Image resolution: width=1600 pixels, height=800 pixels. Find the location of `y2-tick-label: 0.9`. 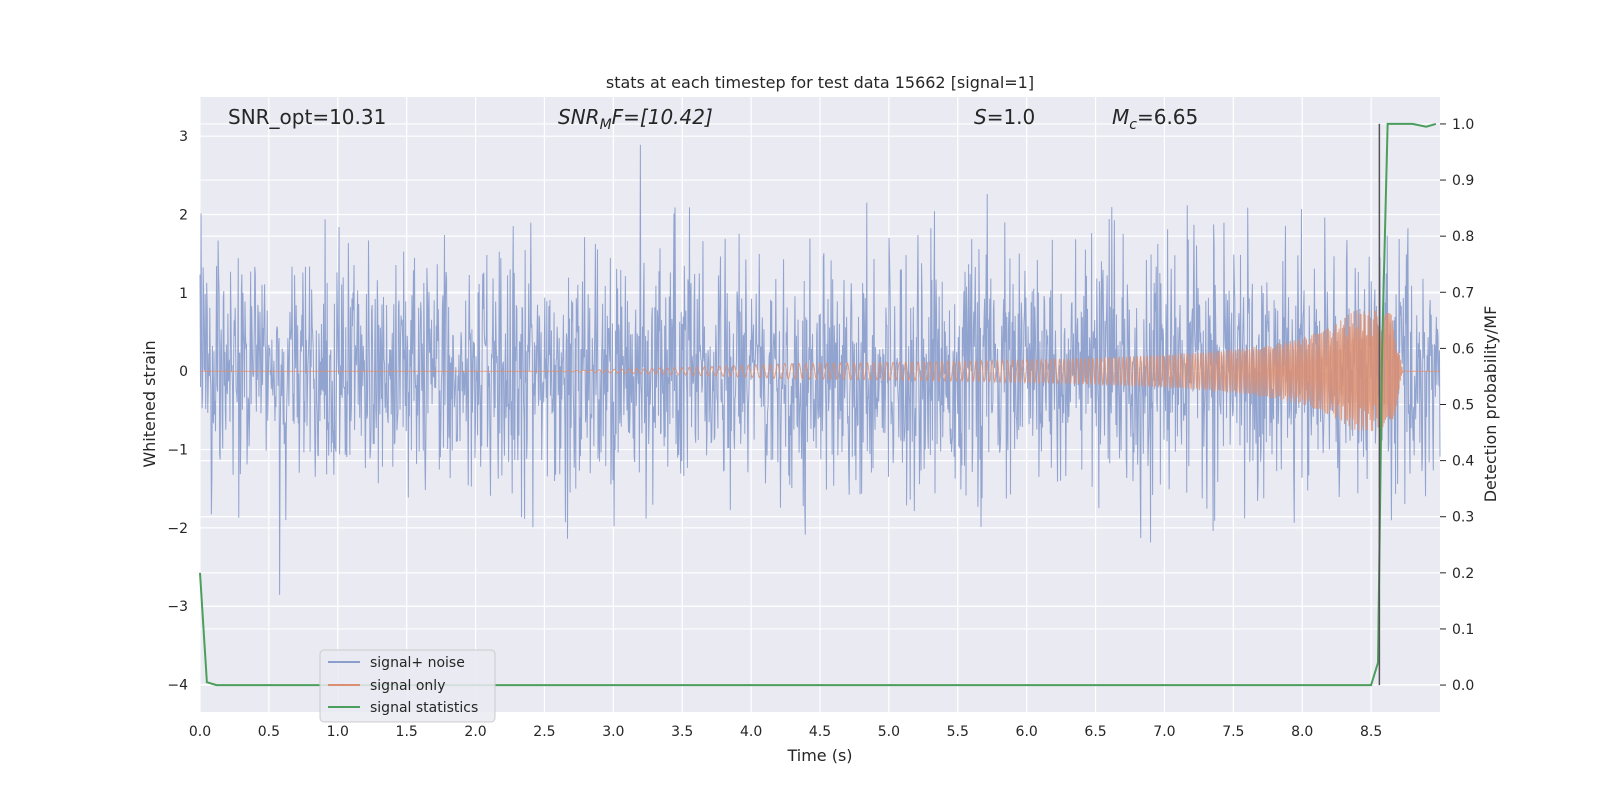

y2-tick-label: 0.9 is located at coordinates (1463, 181).